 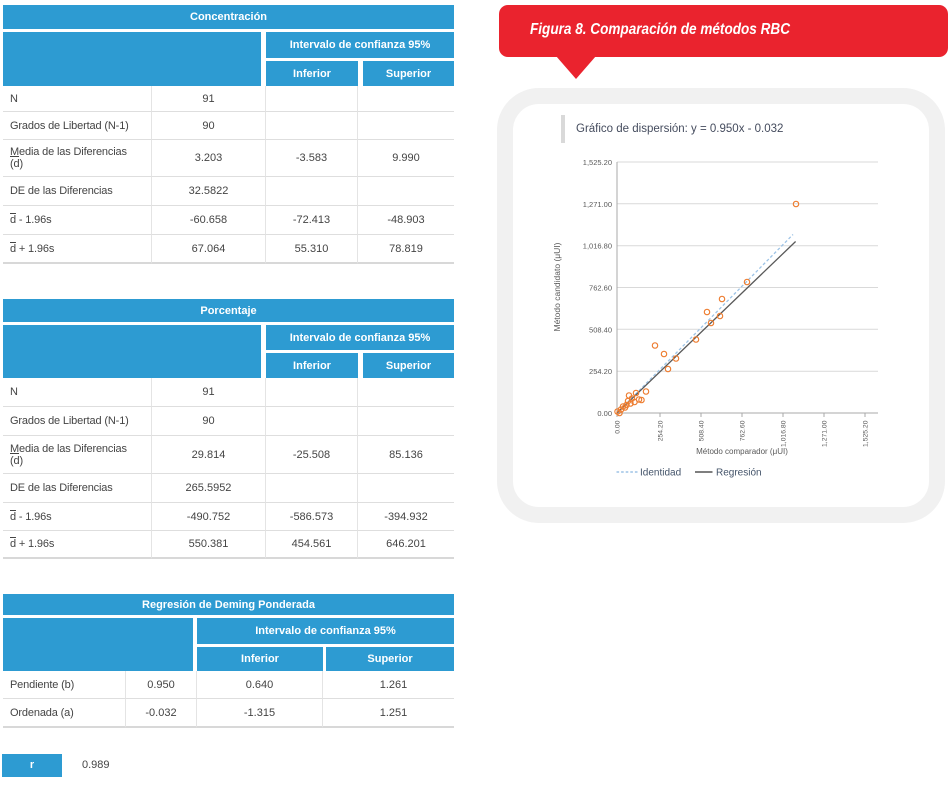 What do you see at coordinates (739, 473) in the screenshot?
I see `svg-text: Regresión` at bounding box center [739, 473].